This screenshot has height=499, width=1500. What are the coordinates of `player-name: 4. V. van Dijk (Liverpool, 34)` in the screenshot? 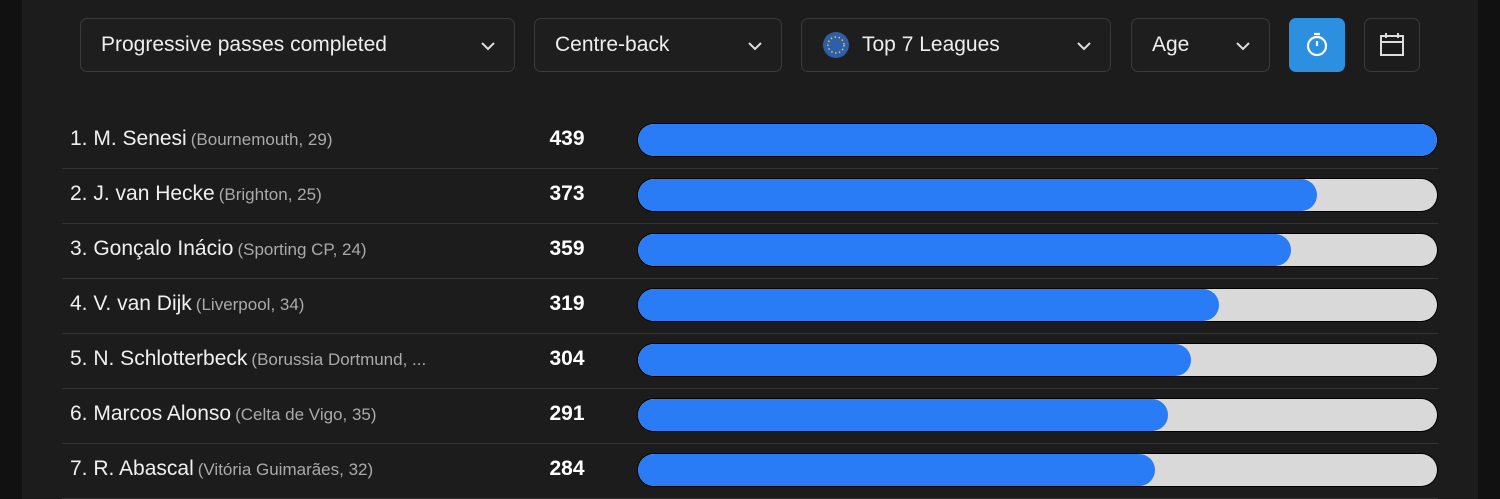 It's located at (187, 304).